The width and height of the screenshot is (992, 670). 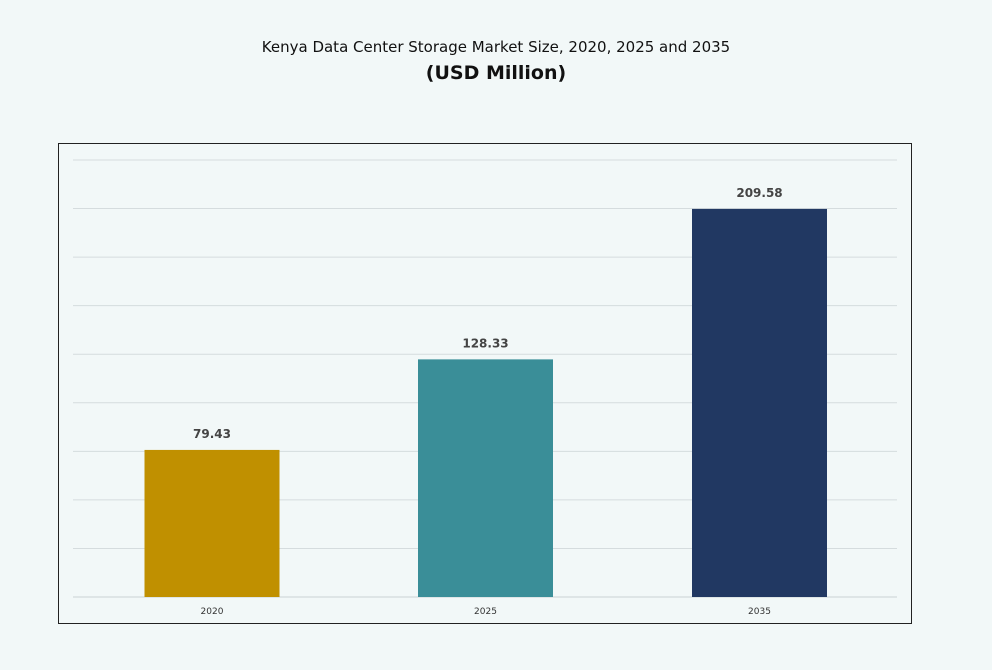 I want to click on x-tick-label: 2020, so click(x=212, y=612).